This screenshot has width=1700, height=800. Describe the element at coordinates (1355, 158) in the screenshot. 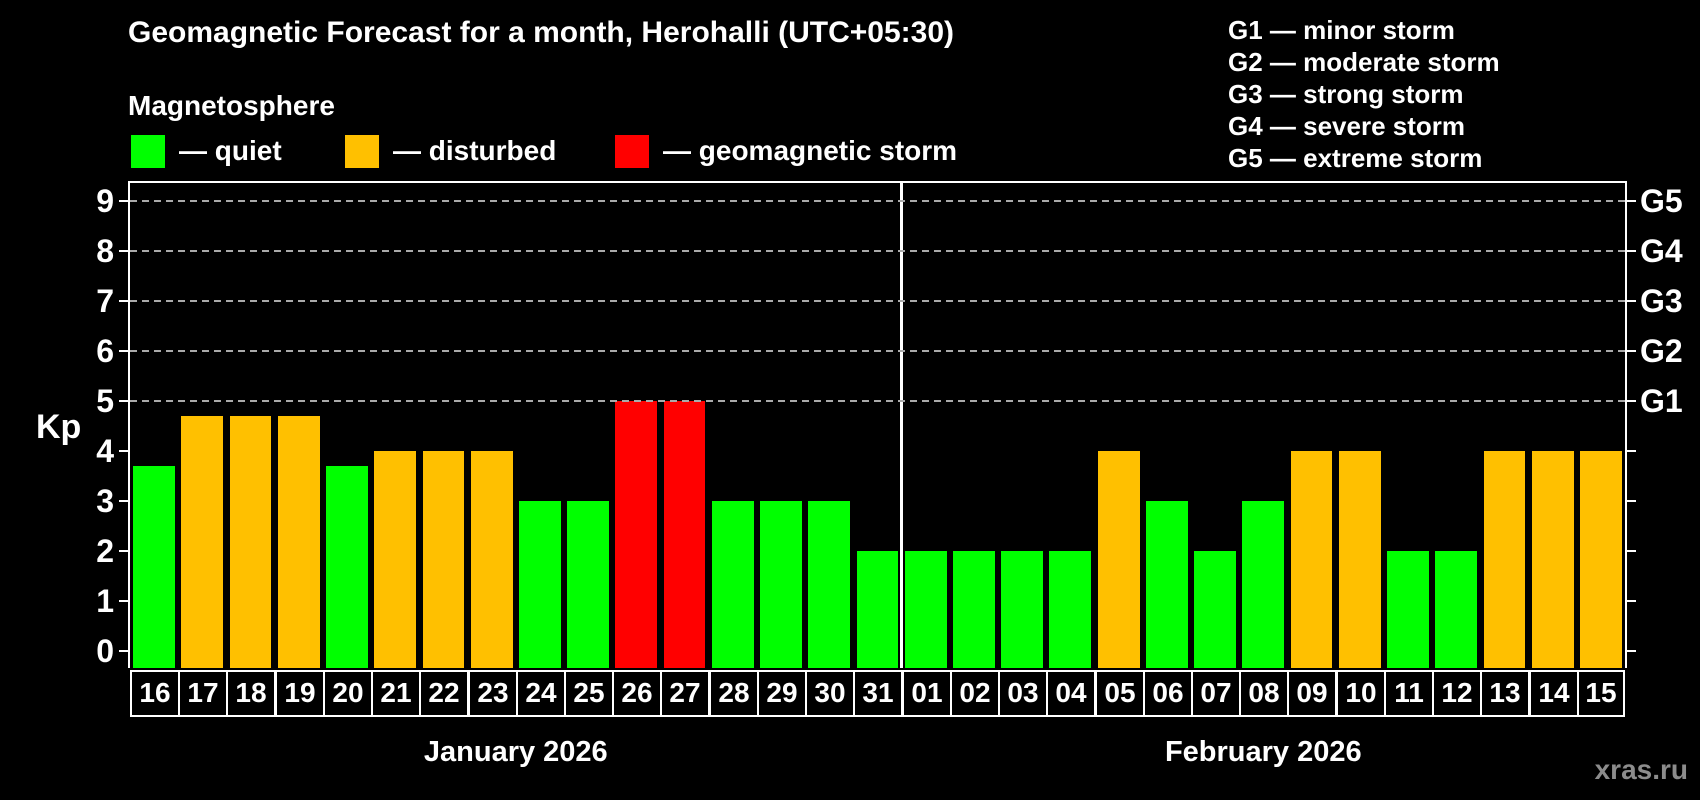

I see `g-legend-line-g5: G5 — extreme storm` at that location.